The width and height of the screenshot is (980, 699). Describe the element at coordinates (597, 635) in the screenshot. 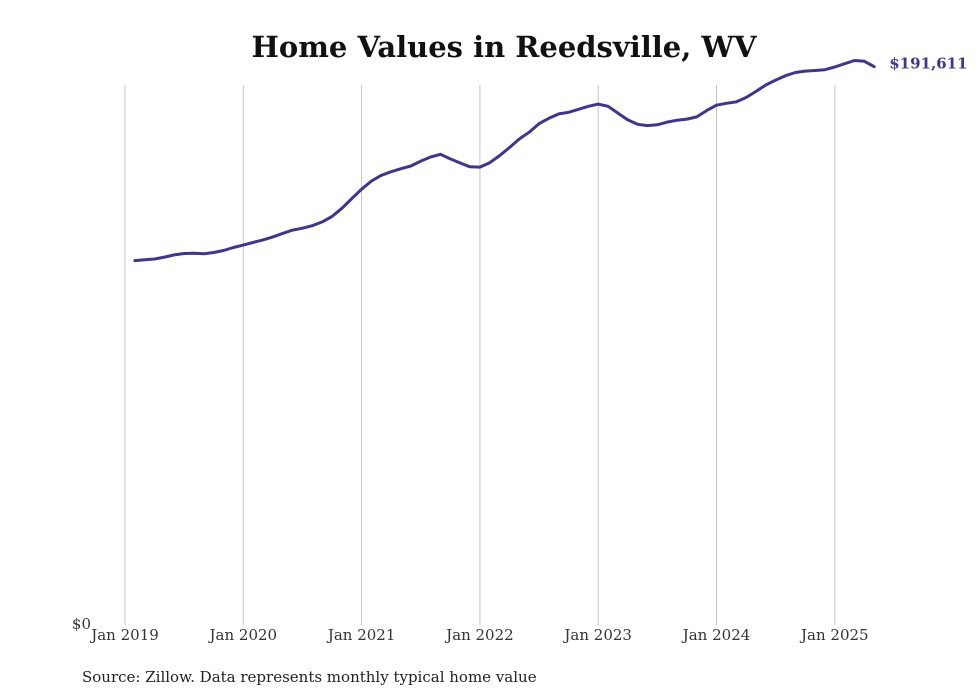

I see `x-tick-label: Jan 2023` at that location.